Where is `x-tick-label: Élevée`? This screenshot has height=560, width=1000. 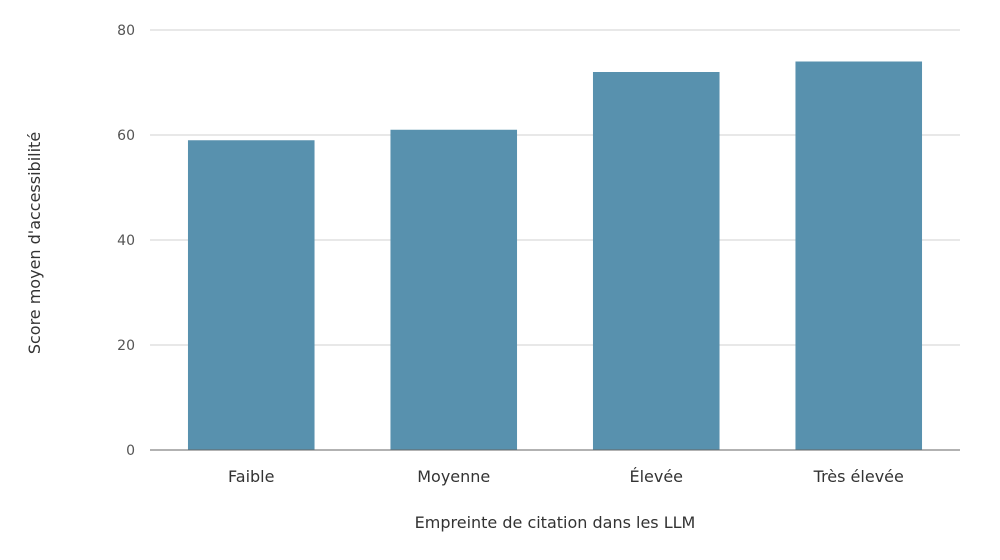 x-tick-label: Élevée is located at coordinates (656, 476).